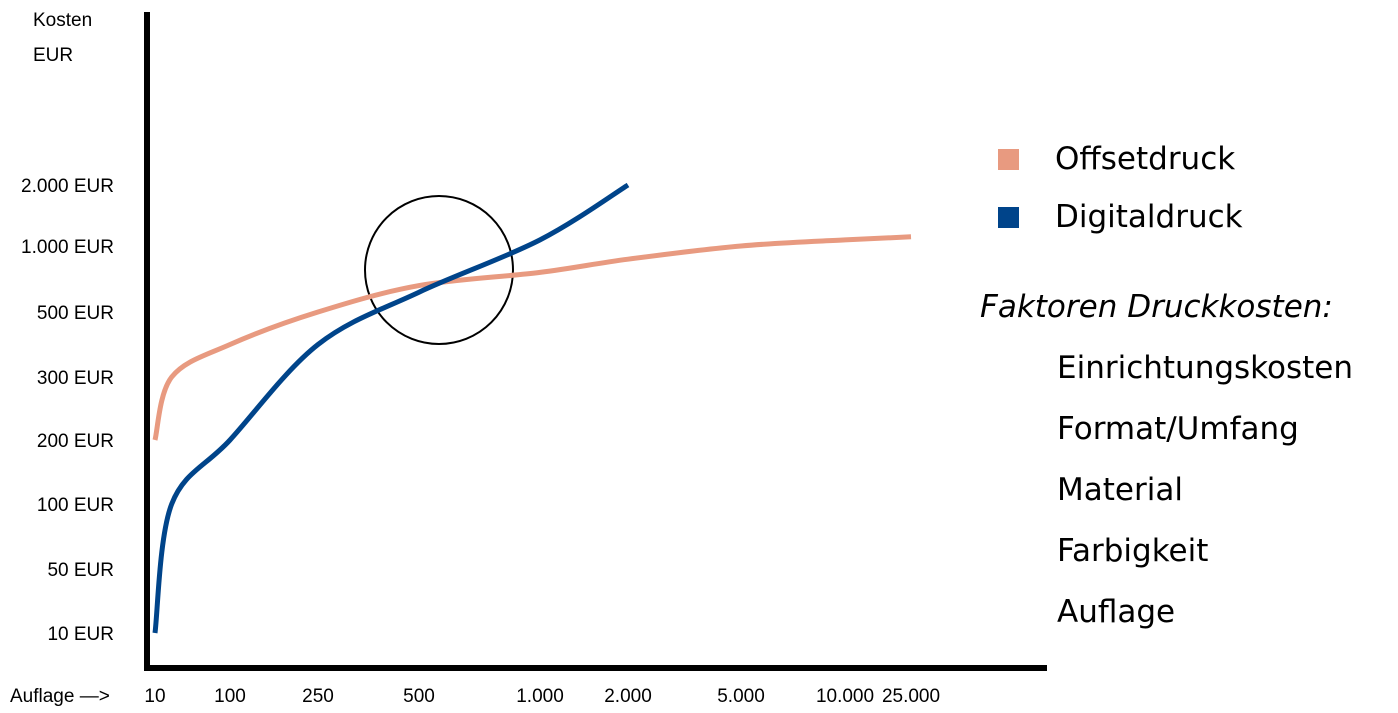 This screenshot has height=713, width=1398. I want to click on legend-swatch-offsetdruck, so click(1008, 159).